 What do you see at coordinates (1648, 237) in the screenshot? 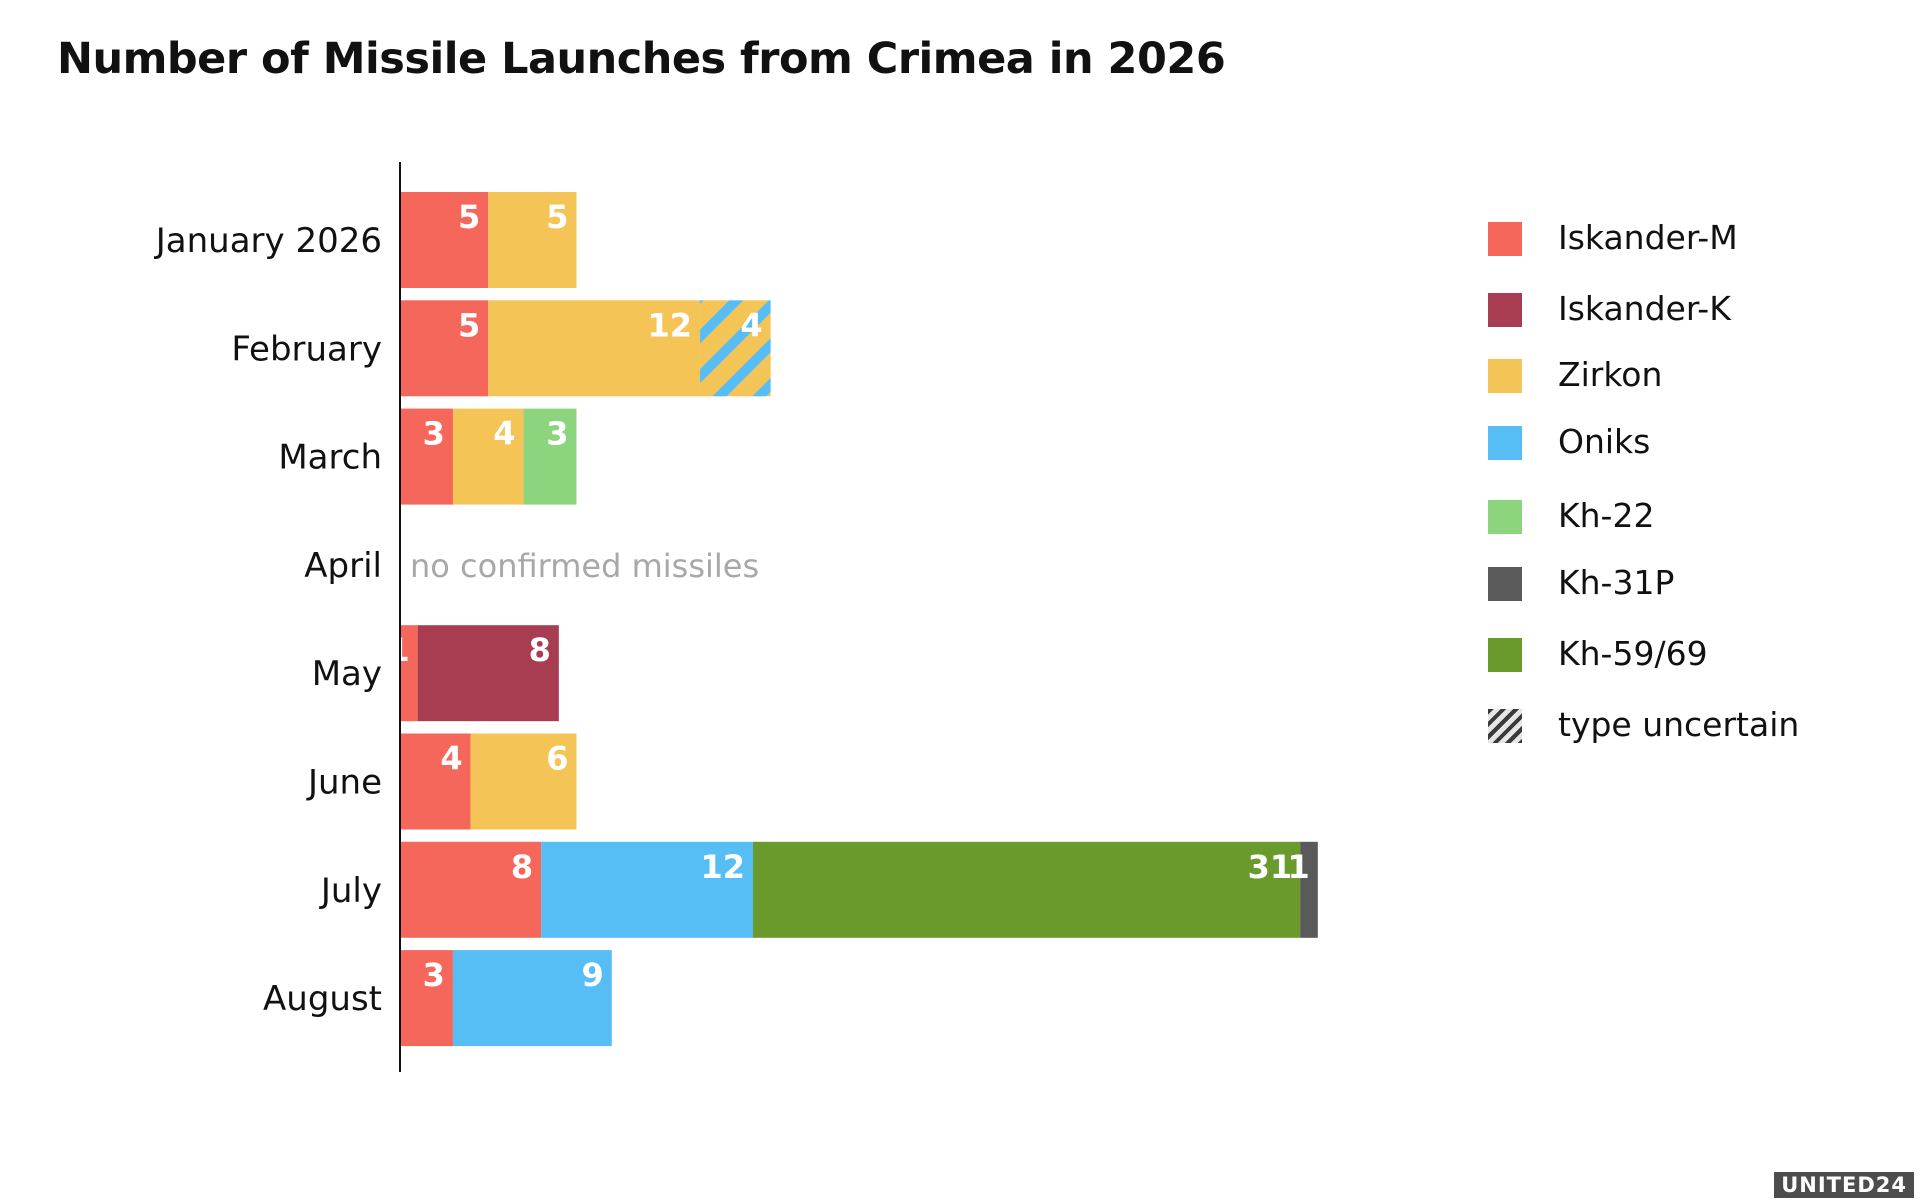
I see `legend-label-iskander-m: Iskander-M` at bounding box center [1648, 237].